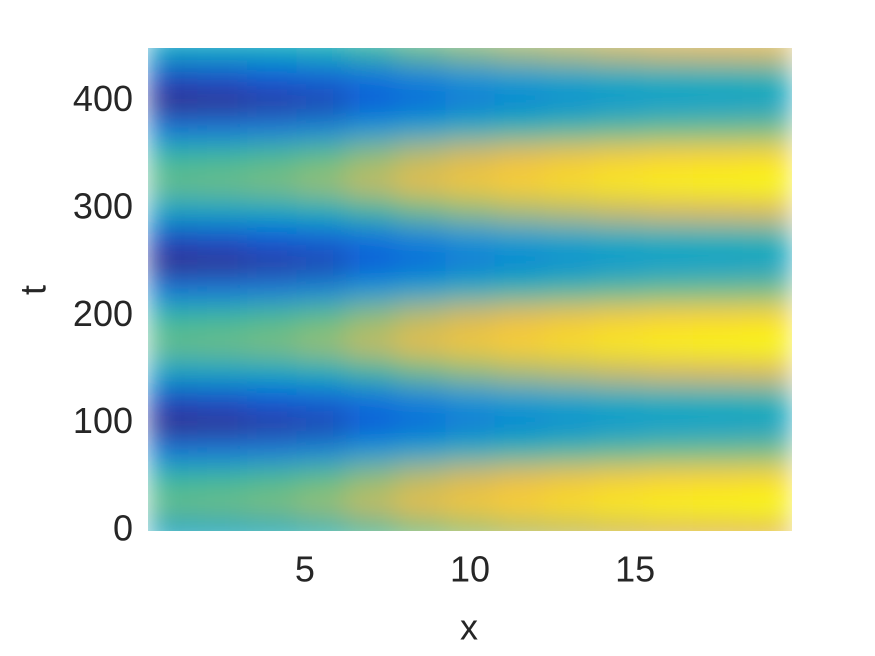 This screenshot has width=875, height=656. I want to click on y-tick-label: 200, so click(103, 313).